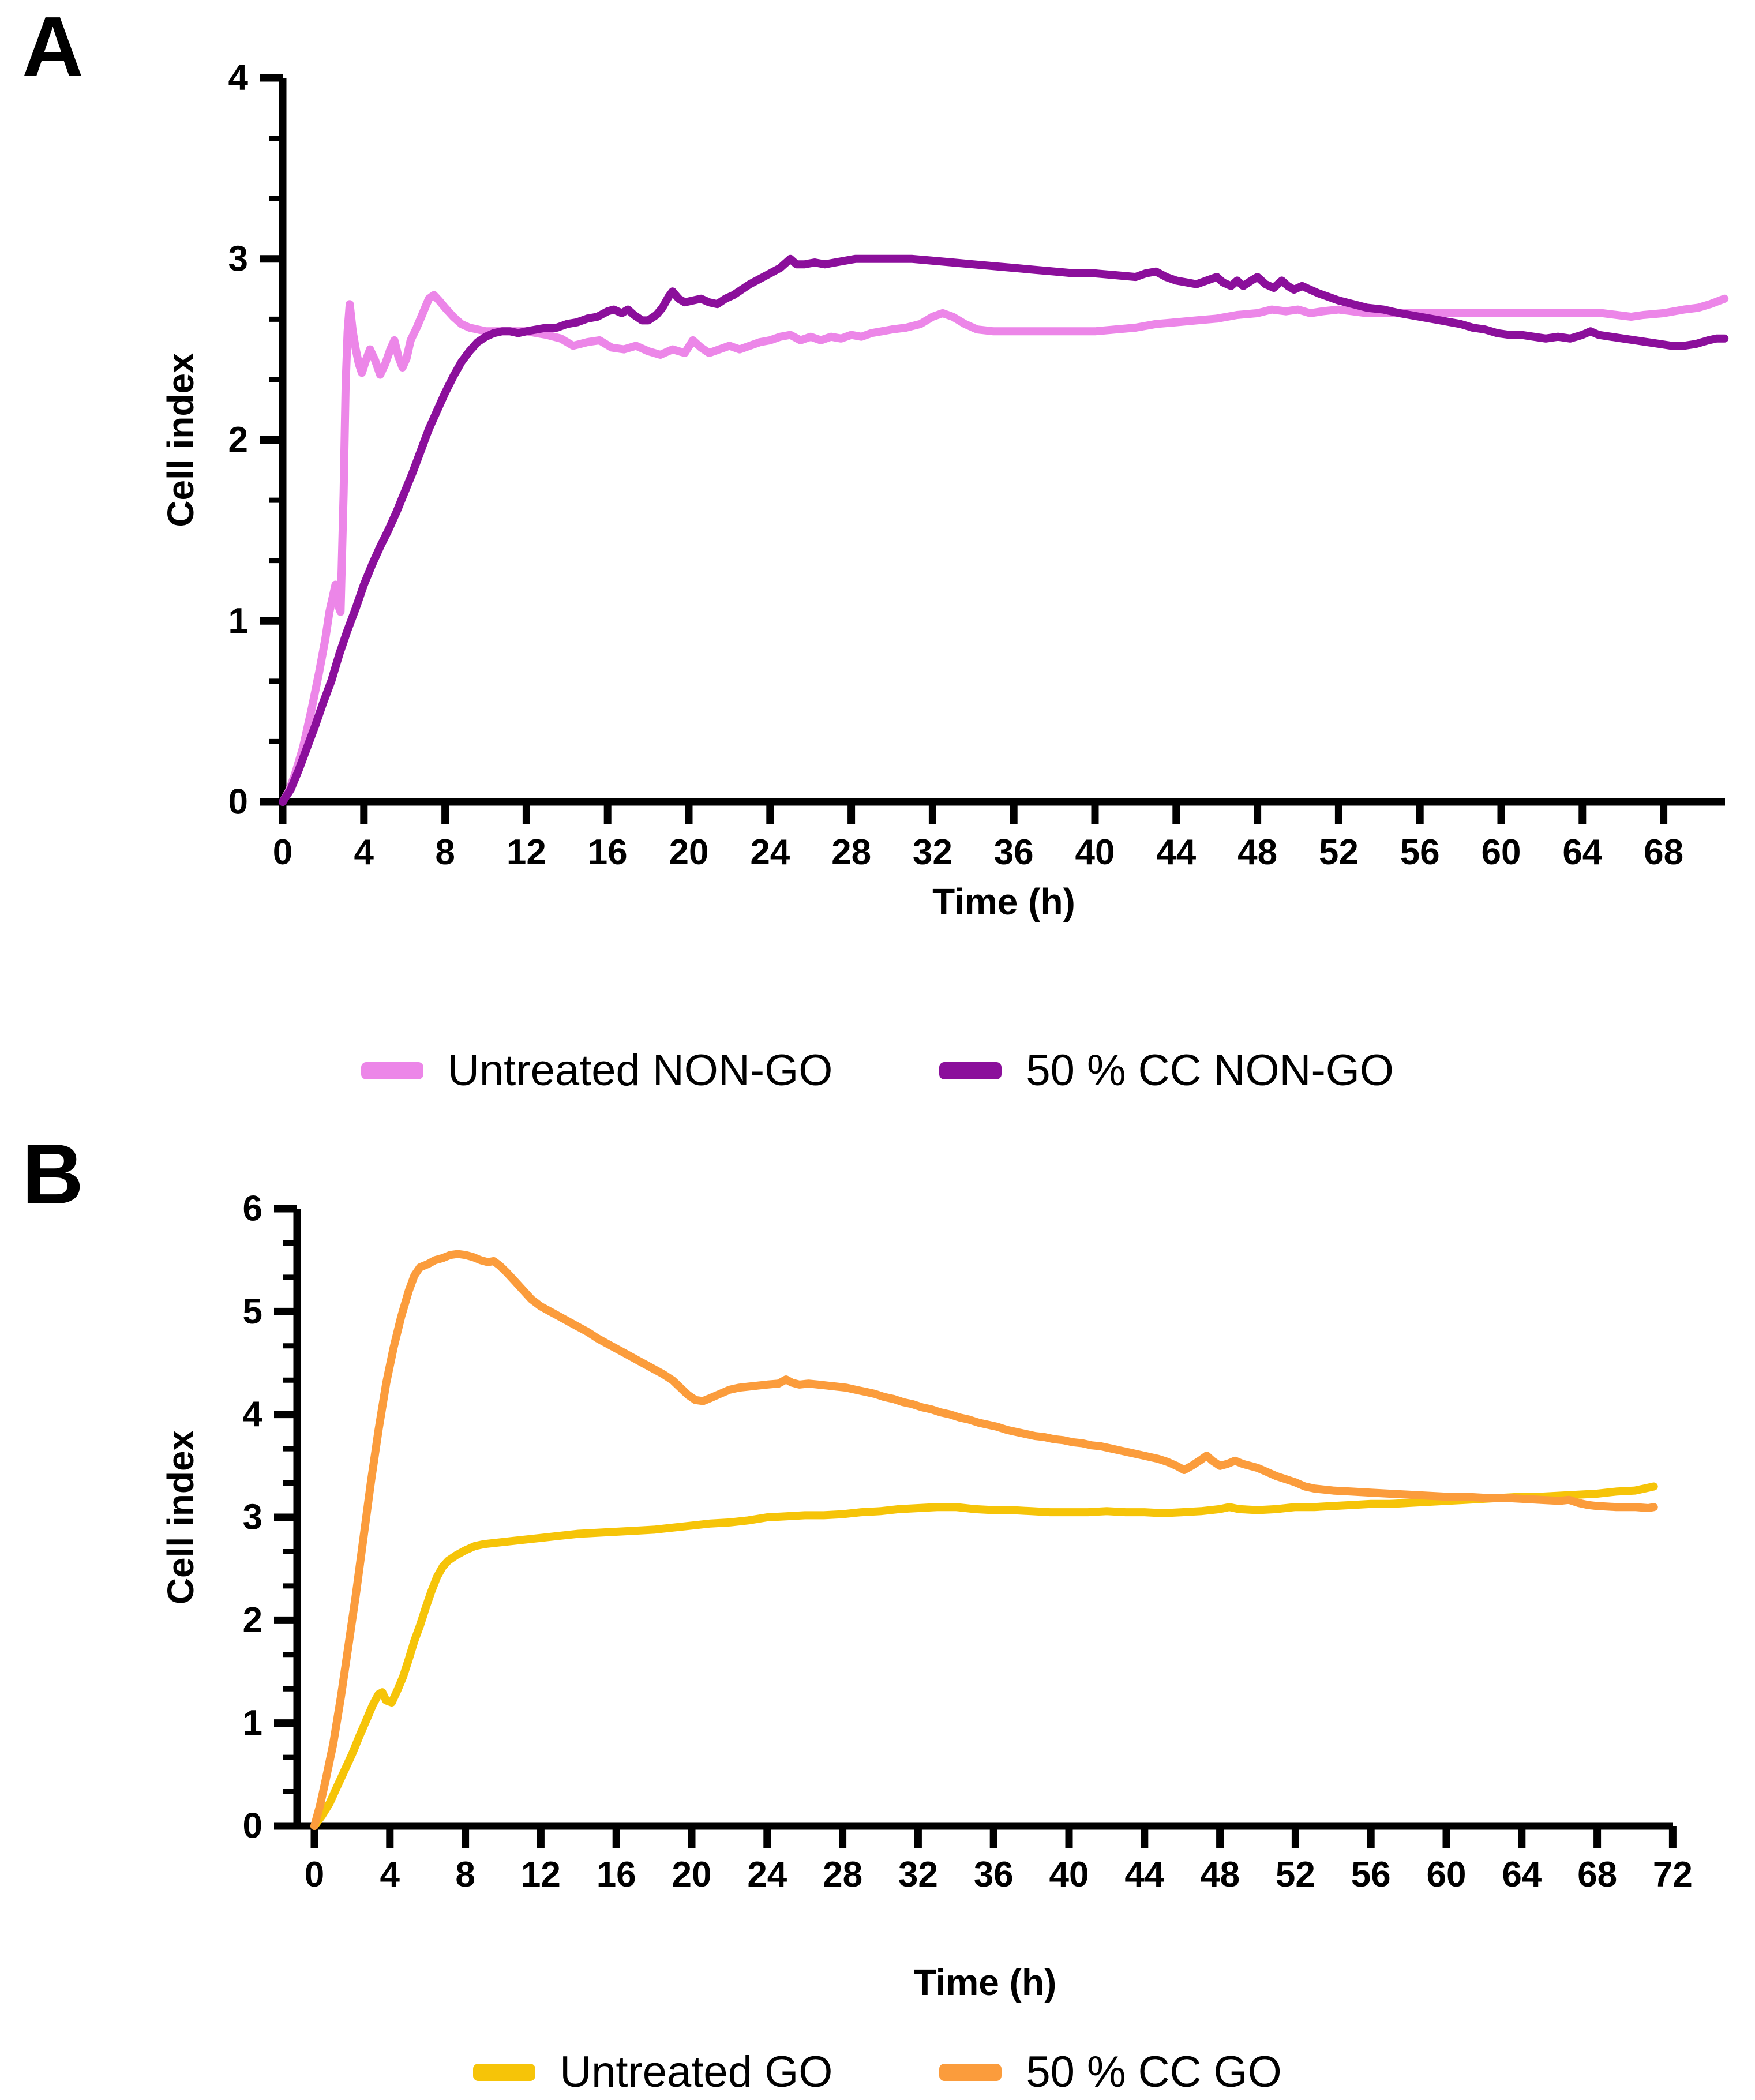 The image size is (1755, 2100). What do you see at coordinates (252, 1209) in the screenshot?
I see `y-tick-label: 6` at bounding box center [252, 1209].